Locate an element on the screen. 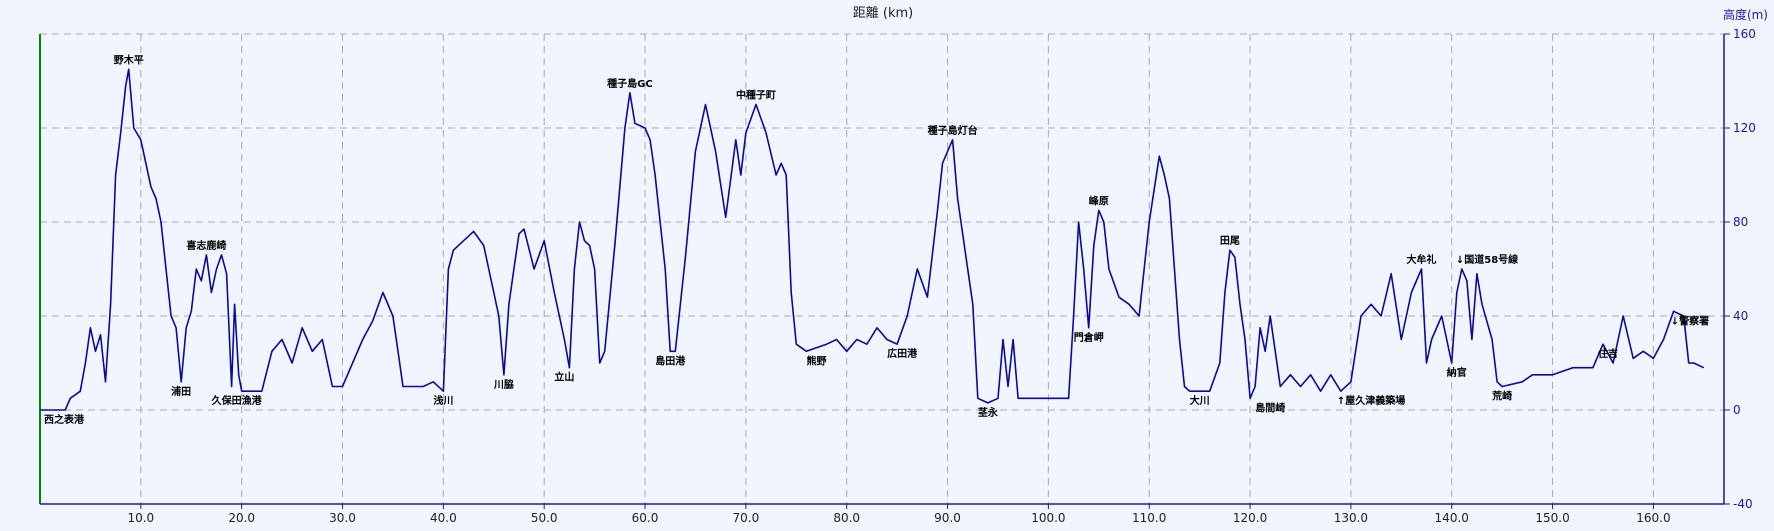 This screenshot has width=1774, height=531. place-label: ↓国道58号線 is located at coordinates (1487, 259).